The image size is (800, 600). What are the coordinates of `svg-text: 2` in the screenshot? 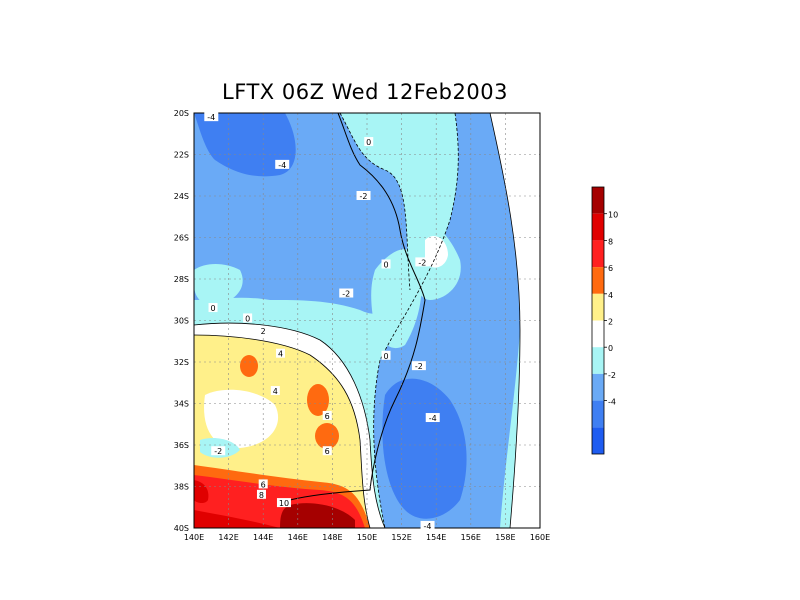 It's located at (263, 331).